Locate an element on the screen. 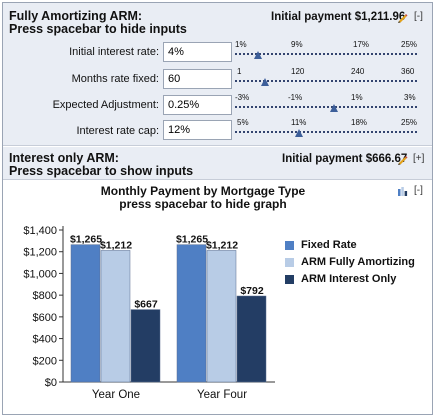  months-rate-fixed-input is located at coordinates (197, 79).